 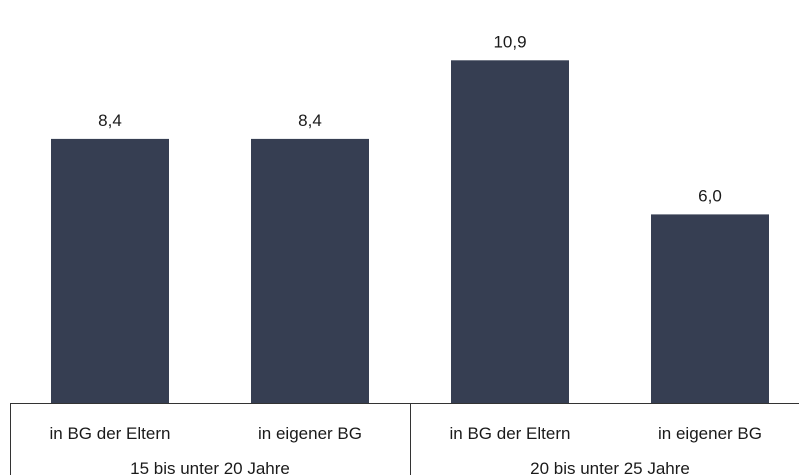 I want to click on value-label-1: 8,4, so click(x=310, y=120).